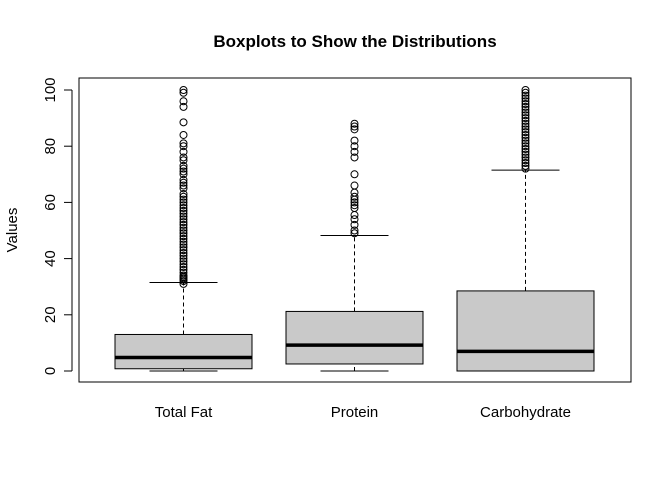 This screenshot has width=672, height=480. I want to click on box-carbohydrate, so click(525, 229).